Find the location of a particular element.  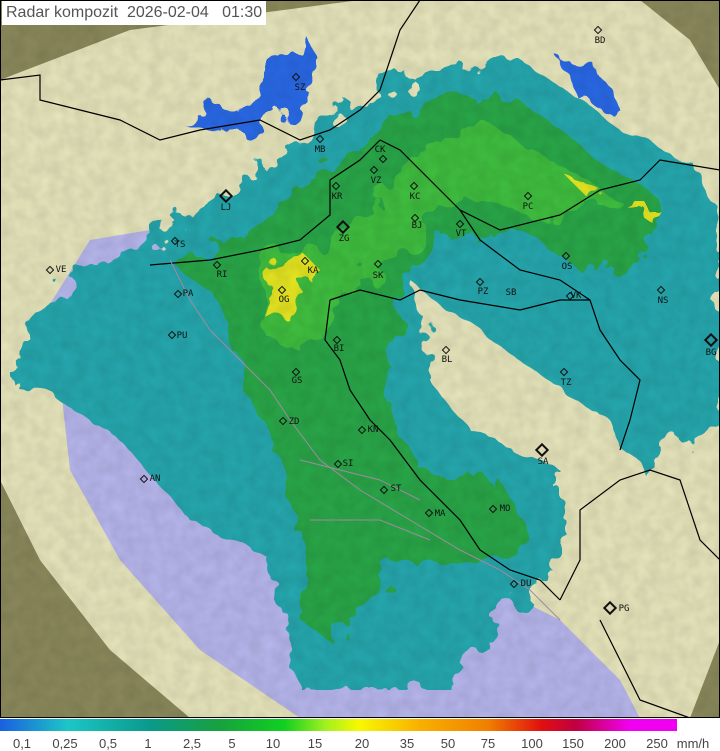

city-label: MB is located at coordinates (320, 150).